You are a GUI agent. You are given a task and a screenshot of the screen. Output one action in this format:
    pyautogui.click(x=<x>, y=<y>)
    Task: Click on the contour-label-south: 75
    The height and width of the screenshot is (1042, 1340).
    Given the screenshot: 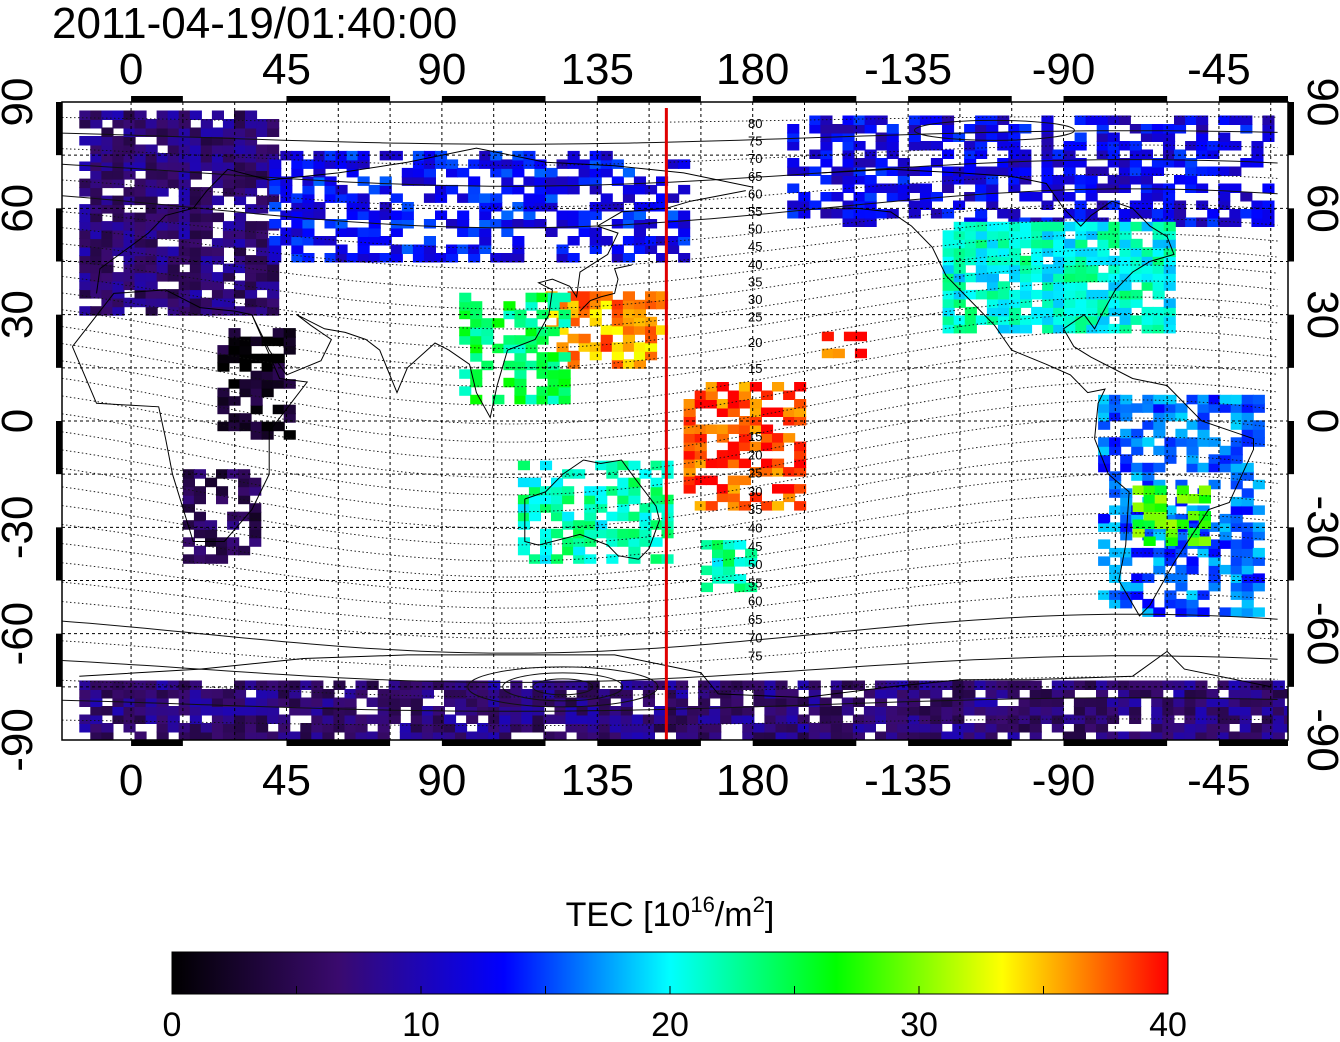 What is the action you would take?
    pyautogui.click(x=755, y=656)
    